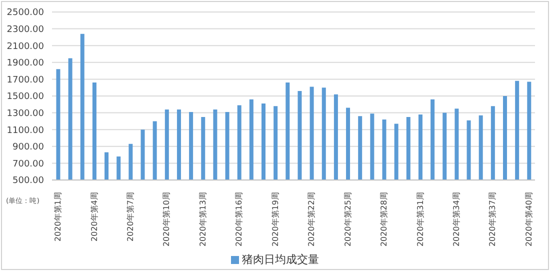 This screenshot has height=271, width=550. What do you see at coordinates (25, 131) in the screenshot?
I see `y-tick-label: 1100.00` at bounding box center [25, 131].